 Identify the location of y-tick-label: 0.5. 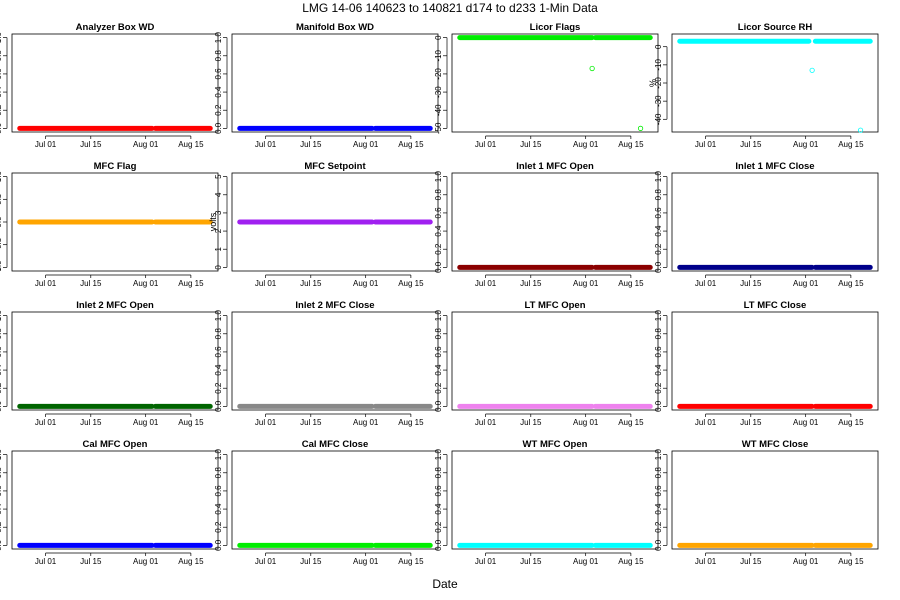
(1, 199).